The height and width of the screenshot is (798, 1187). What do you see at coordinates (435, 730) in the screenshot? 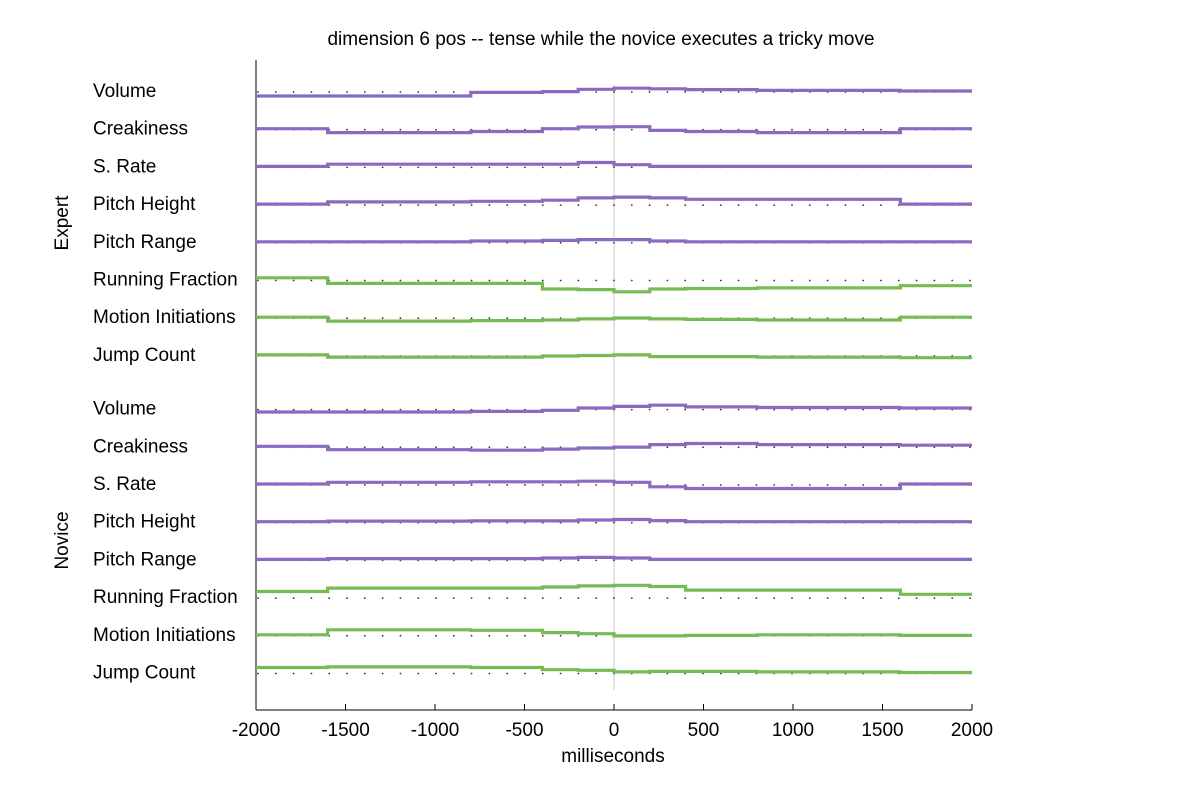
I see `x-tick-label: -1000` at bounding box center [435, 730].